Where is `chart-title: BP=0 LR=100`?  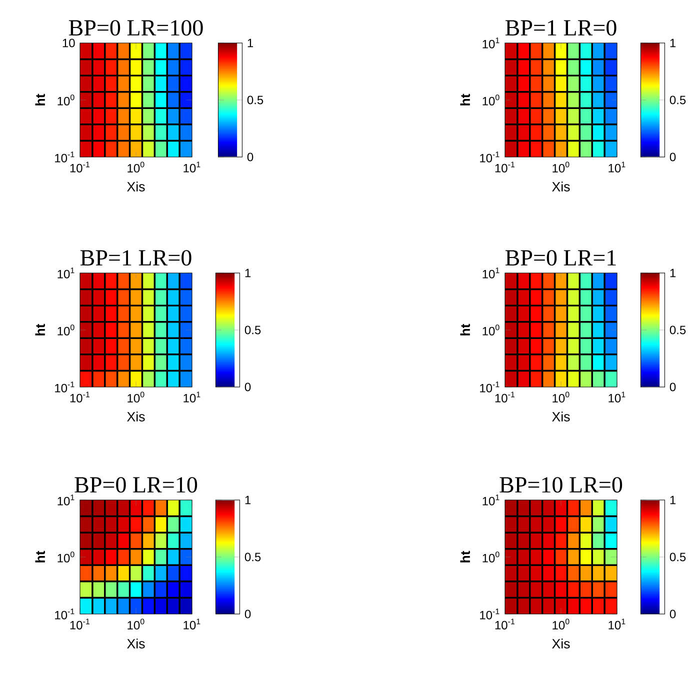
chart-title: BP=0 LR=100 is located at coordinates (135, 28).